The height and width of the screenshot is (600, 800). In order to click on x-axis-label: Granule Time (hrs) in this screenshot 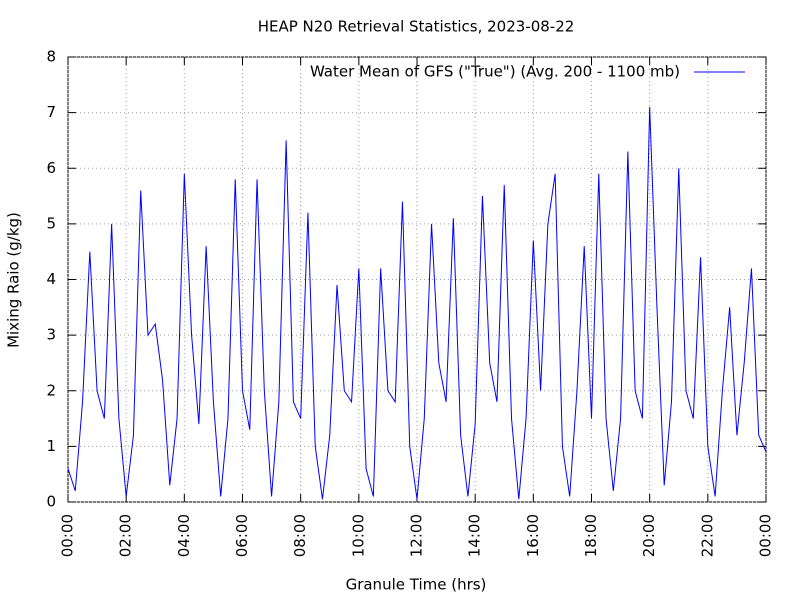, I will do `click(416, 585)`.